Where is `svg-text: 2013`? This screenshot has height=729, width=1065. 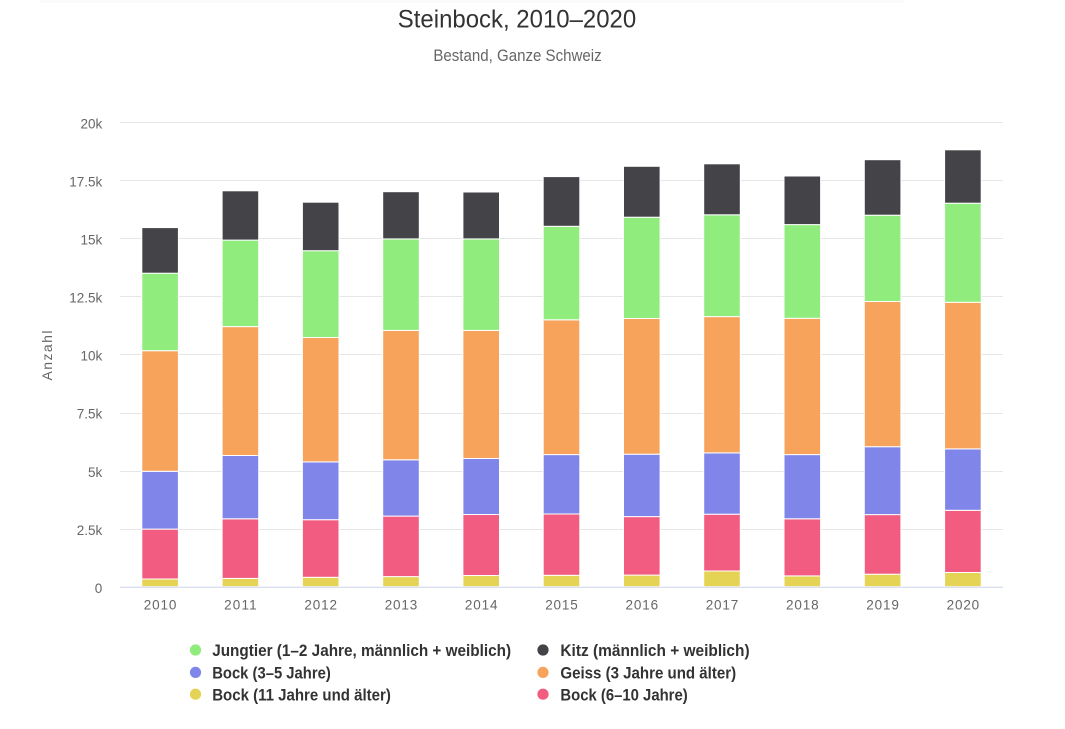
svg-text: 2013 is located at coordinates (401, 605).